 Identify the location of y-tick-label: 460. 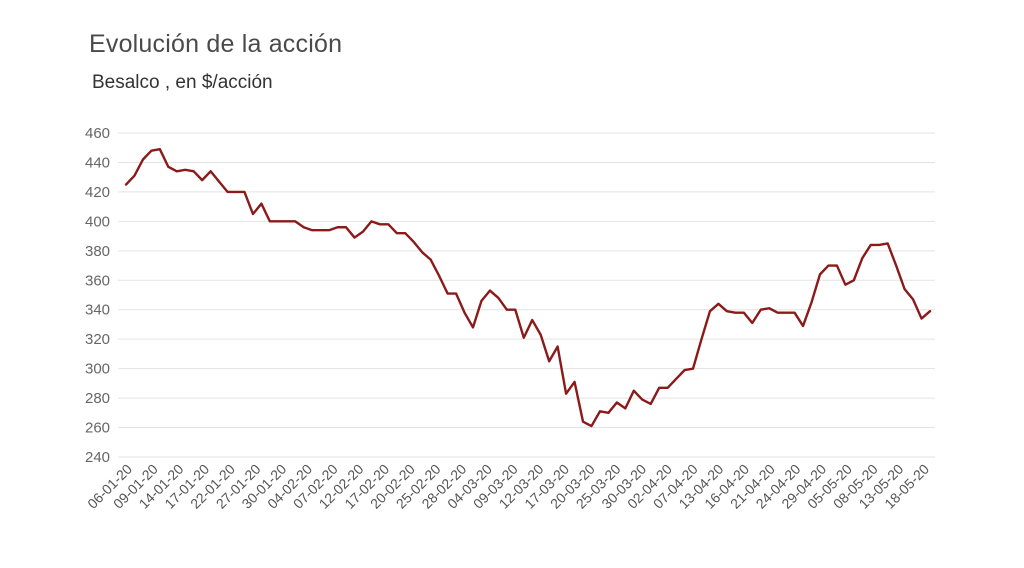
(97, 133).